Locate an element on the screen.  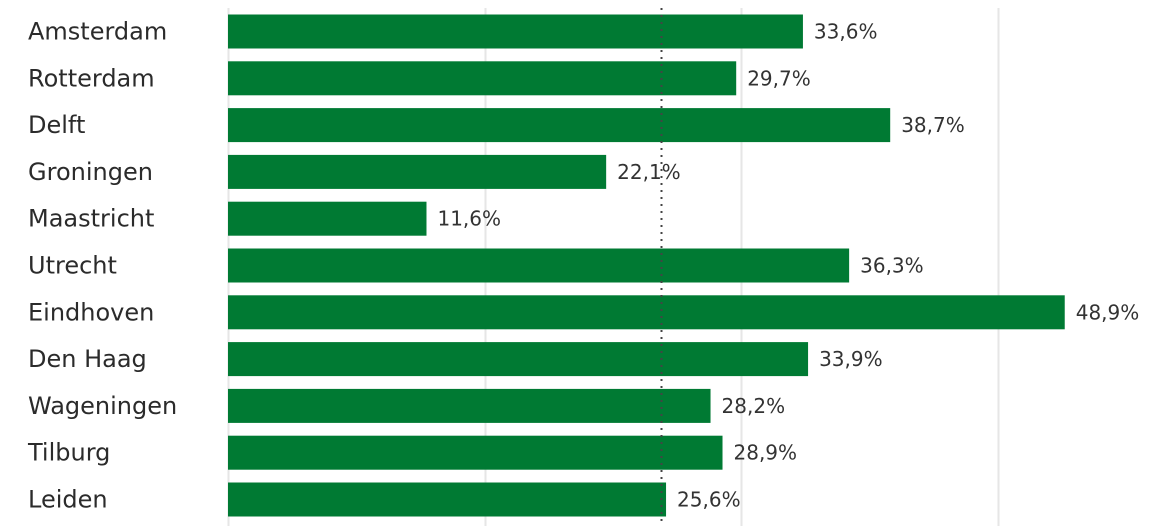
value-label-rotterdam: 29,7% is located at coordinates (779, 78).